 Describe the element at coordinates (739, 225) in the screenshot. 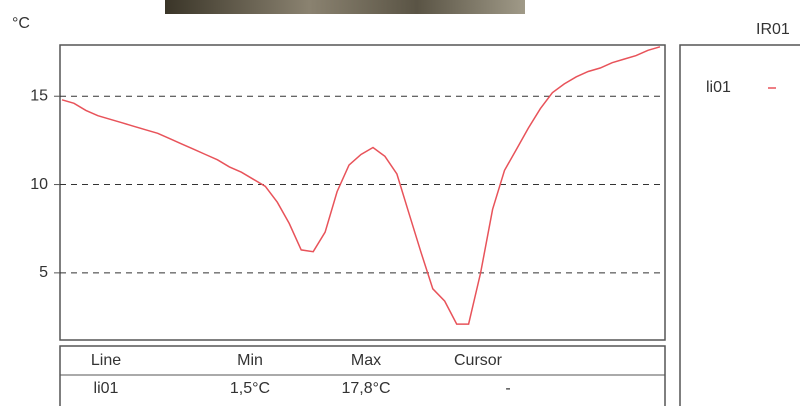

I see `legend-panel` at that location.